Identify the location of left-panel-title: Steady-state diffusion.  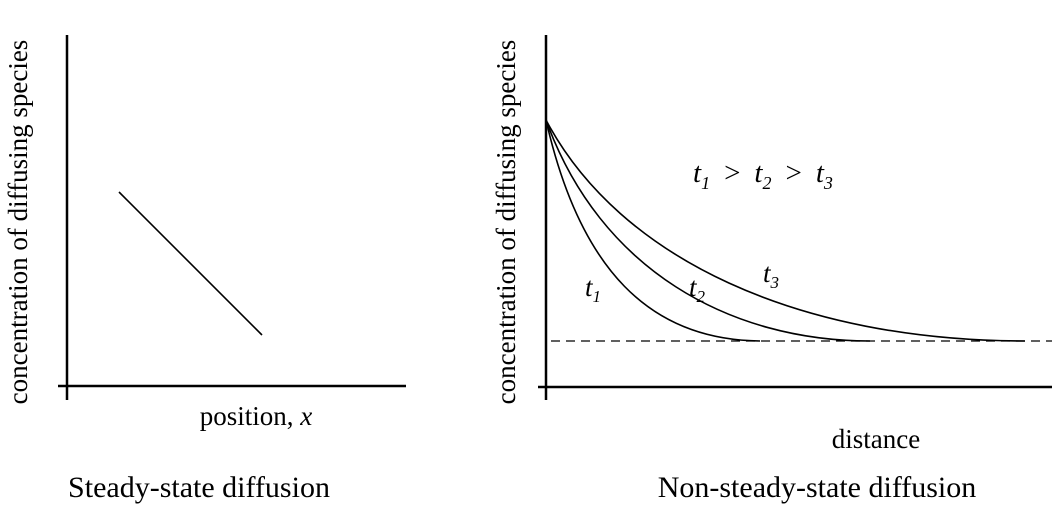
(199, 487).